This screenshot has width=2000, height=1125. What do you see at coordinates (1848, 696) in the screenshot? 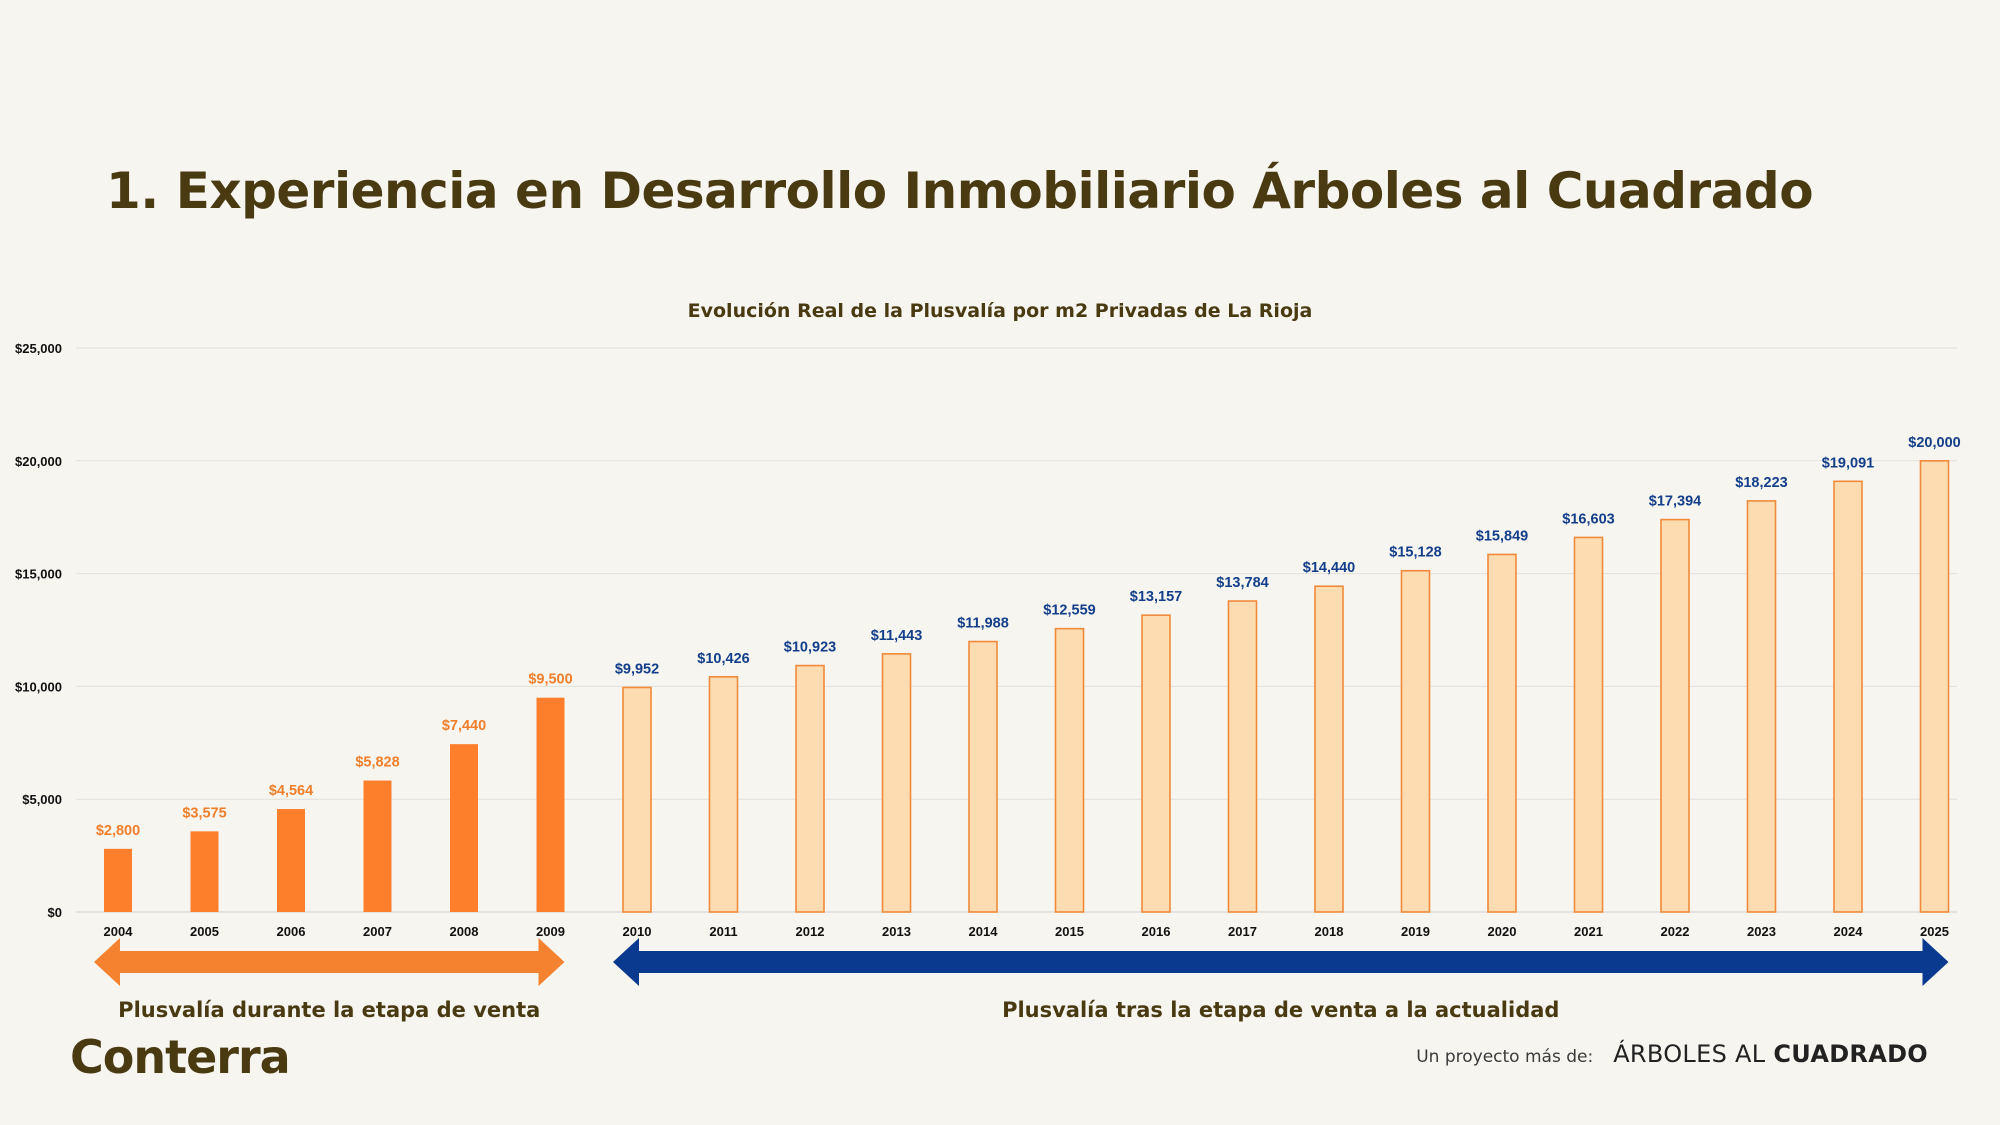
I see `bar-2024` at bounding box center [1848, 696].